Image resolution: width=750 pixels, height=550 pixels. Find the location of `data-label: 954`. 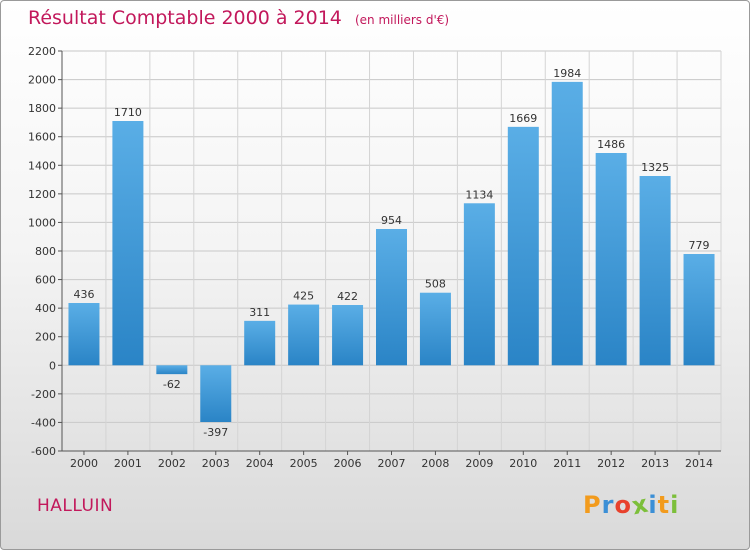

data-label: 954 is located at coordinates (391, 220).